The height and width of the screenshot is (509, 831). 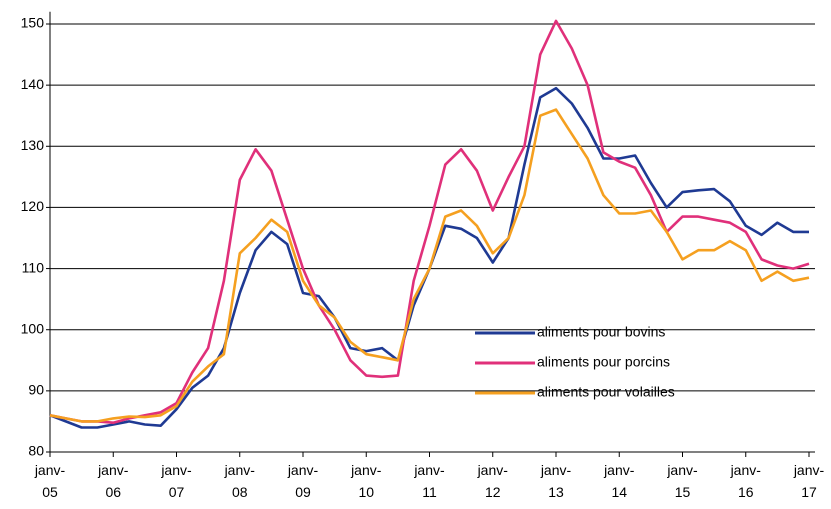 What do you see at coordinates (429, 481) in the screenshot?
I see `x-tick-label: janv-11` at bounding box center [429, 481].